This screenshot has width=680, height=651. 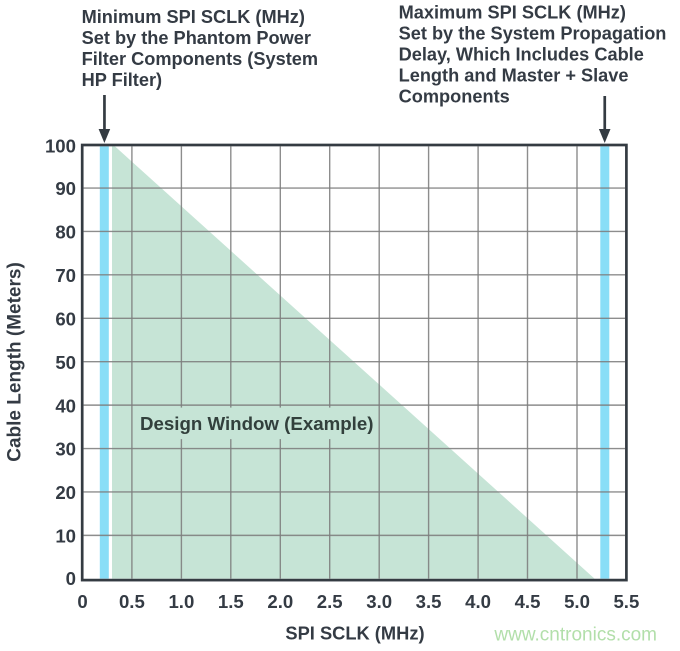 What do you see at coordinates (65, 318) in the screenshot?
I see `svg-text: 60` at bounding box center [65, 318].